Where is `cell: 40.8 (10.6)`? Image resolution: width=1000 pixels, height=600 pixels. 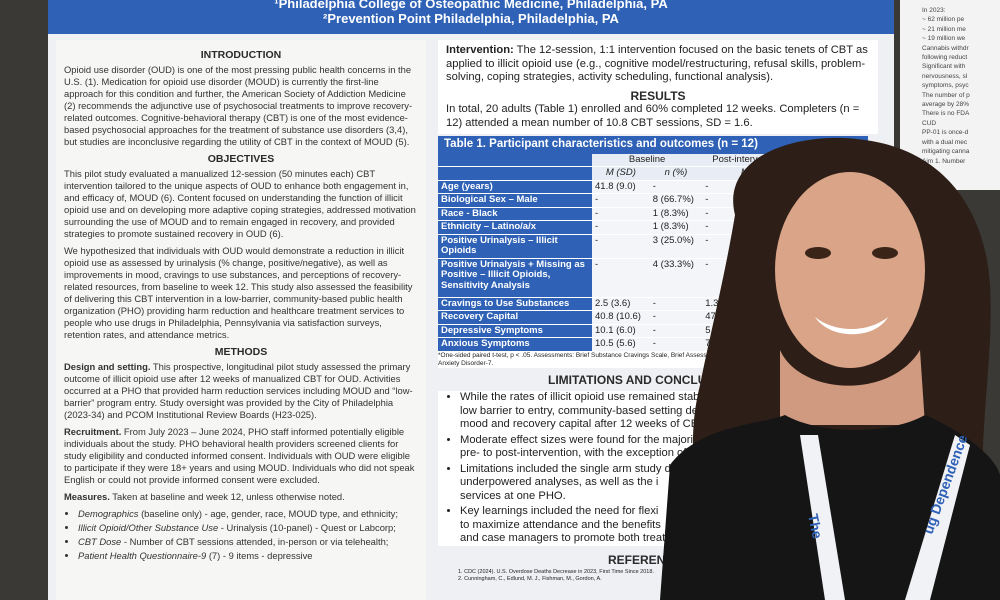
cell: 40.8 (10.6) is located at coordinates (621, 317).